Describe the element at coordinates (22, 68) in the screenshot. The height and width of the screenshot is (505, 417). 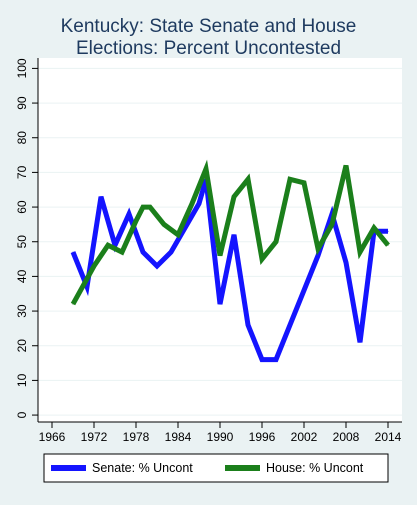
I see `y-tick-label-100: 100` at that location.